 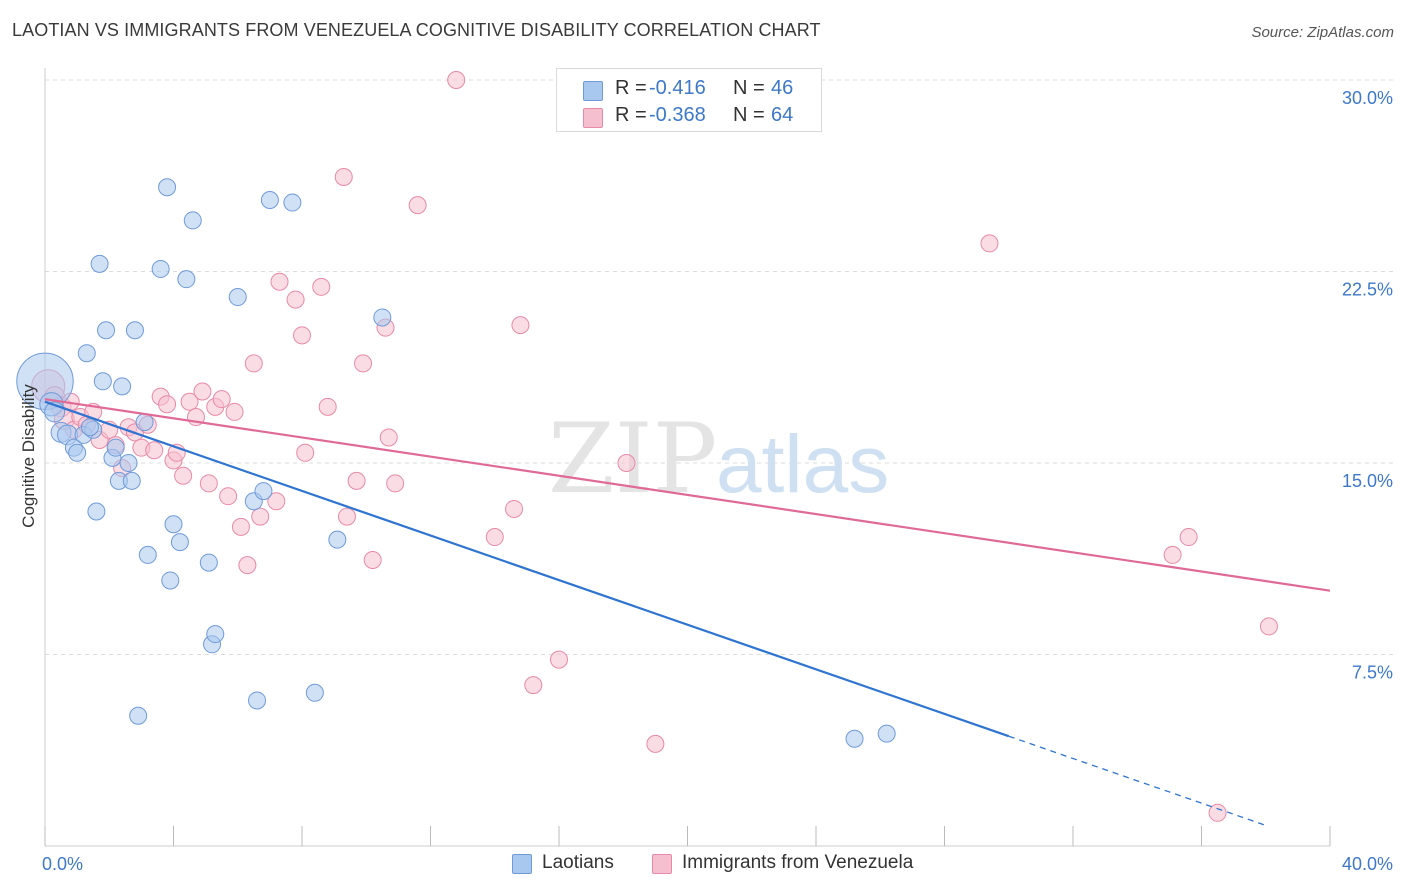 What do you see at coordinates (1372, 673) in the screenshot?
I see `y-tick-label: 7.5%` at bounding box center [1372, 673].